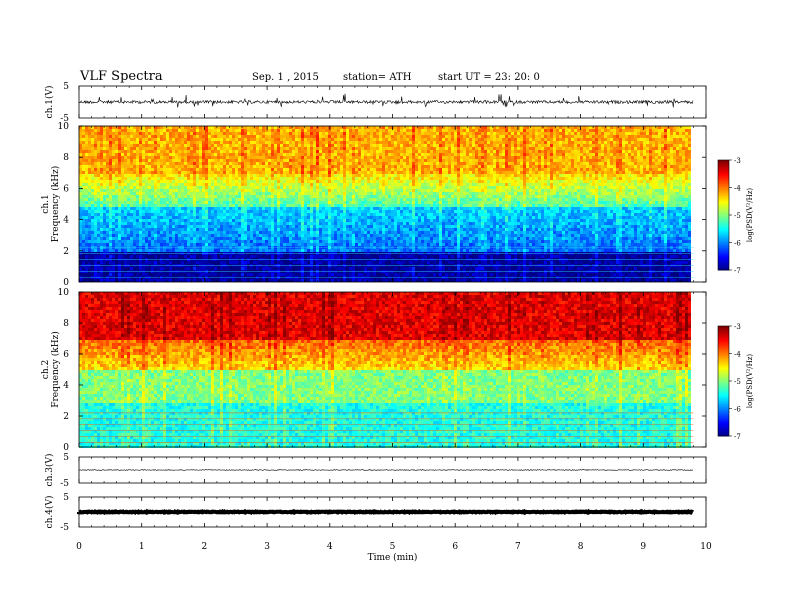  What do you see at coordinates (393, 547) in the screenshot?
I see `x-tick-label: 5` at bounding box center [393, 547].